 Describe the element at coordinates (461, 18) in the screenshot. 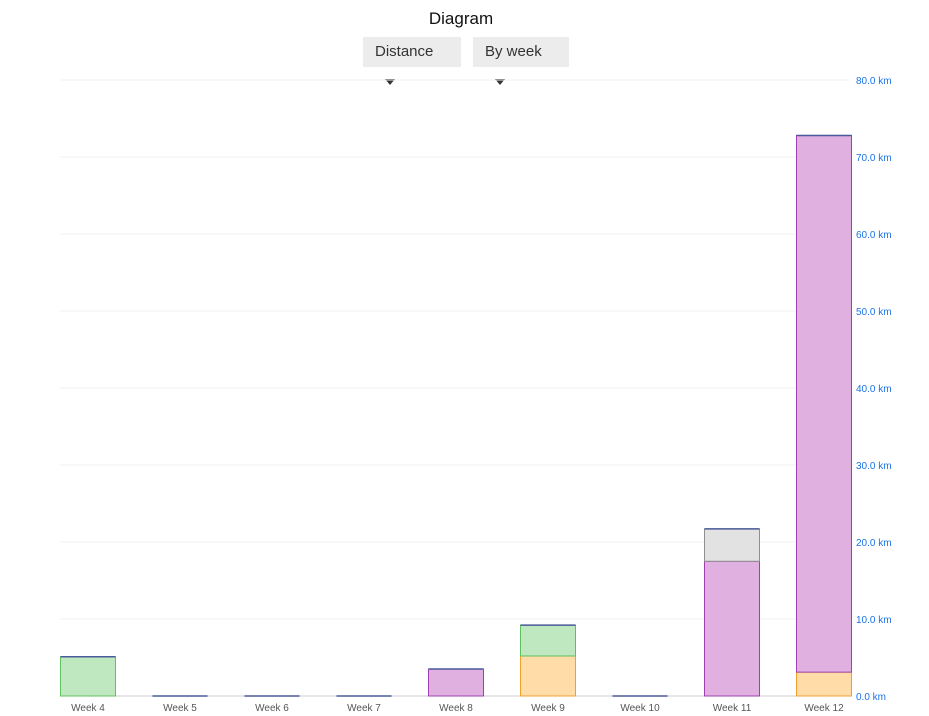

I see `chart-title: Diagram` at that location.